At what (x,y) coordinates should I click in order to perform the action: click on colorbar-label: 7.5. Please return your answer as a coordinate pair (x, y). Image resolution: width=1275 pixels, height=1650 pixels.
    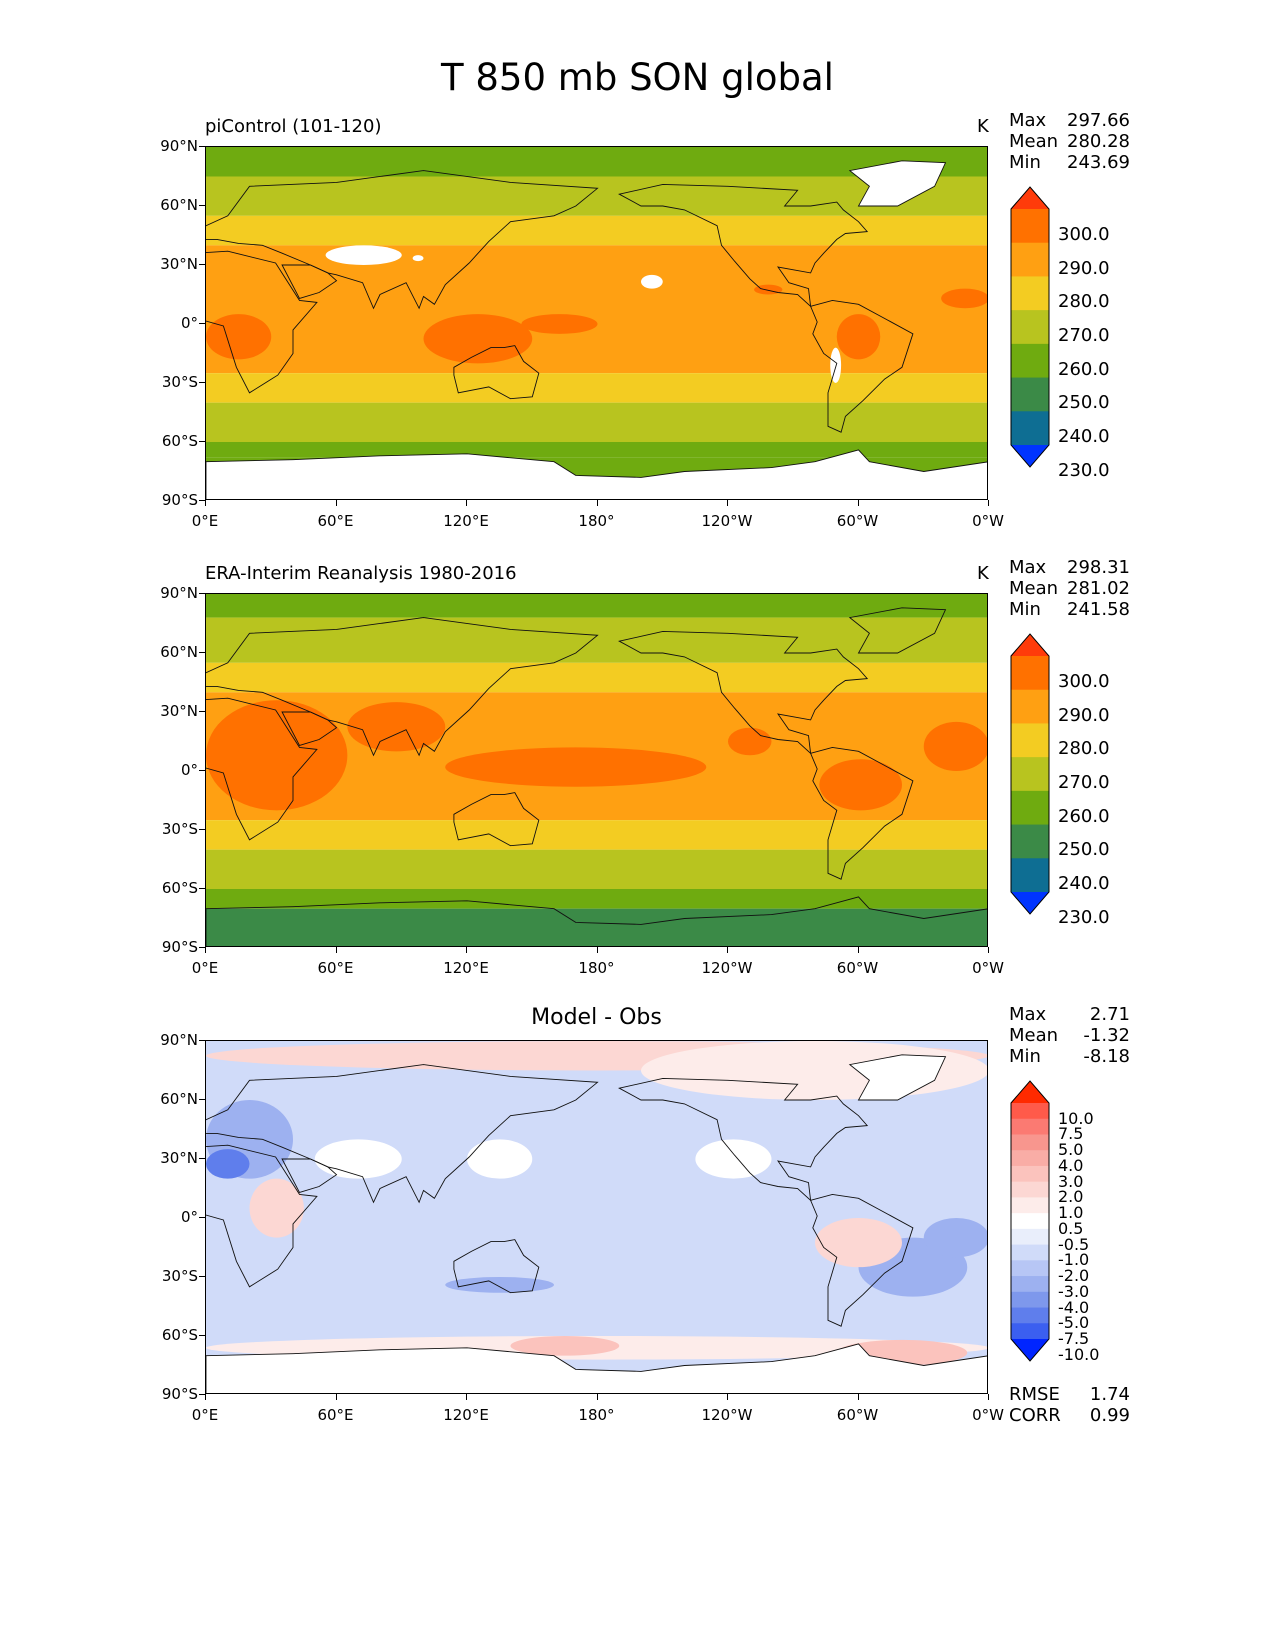
    Looking at the image, I should click on (1071, 1134).